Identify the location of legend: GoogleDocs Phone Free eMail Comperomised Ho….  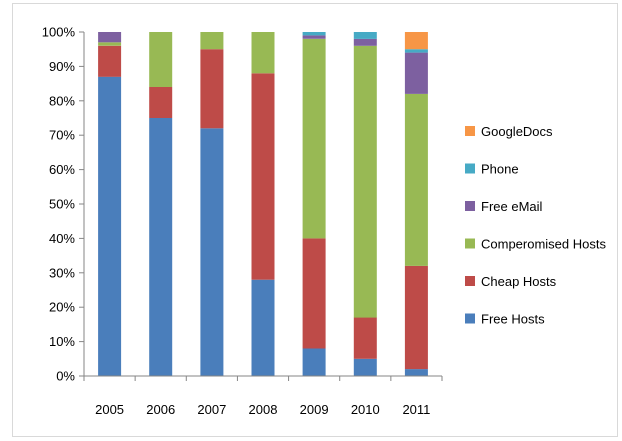
(535, 225).